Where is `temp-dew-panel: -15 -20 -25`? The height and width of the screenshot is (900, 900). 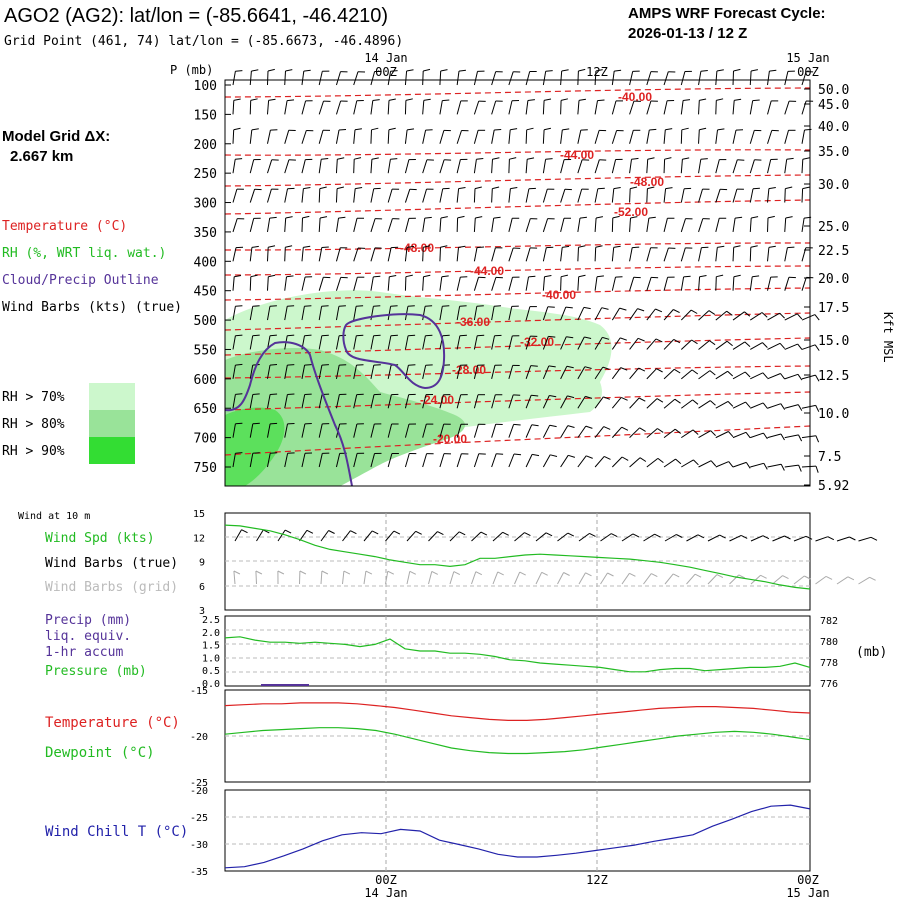 temp-dew-panel: -15 -20 -25 is located at coordinates (500, 737).